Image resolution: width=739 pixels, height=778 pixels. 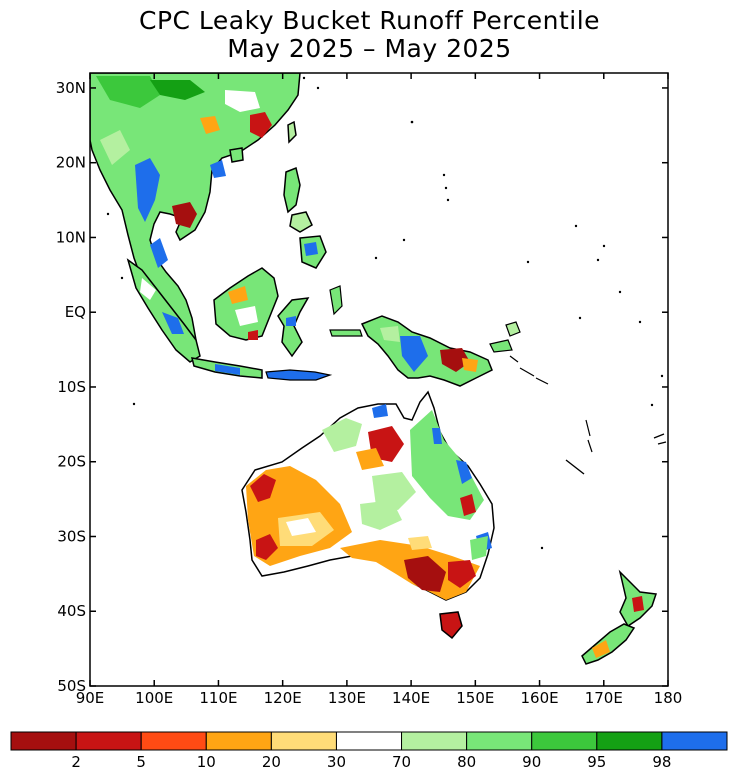 What do you see at coordinates (242, 101) in the screenshot?
I see `region-china-white` at bounding box center [242, 101].